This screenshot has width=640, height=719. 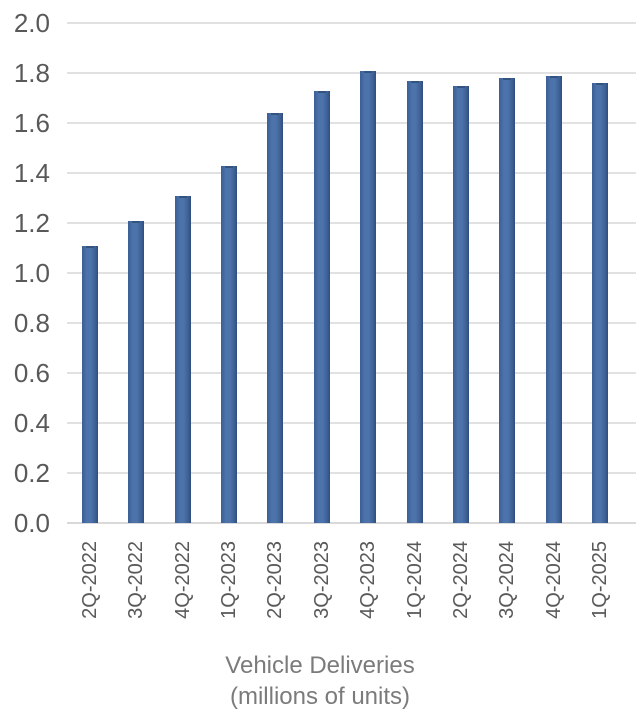 I want to click on bar-4Q-2023, so click(x=368, y=296).